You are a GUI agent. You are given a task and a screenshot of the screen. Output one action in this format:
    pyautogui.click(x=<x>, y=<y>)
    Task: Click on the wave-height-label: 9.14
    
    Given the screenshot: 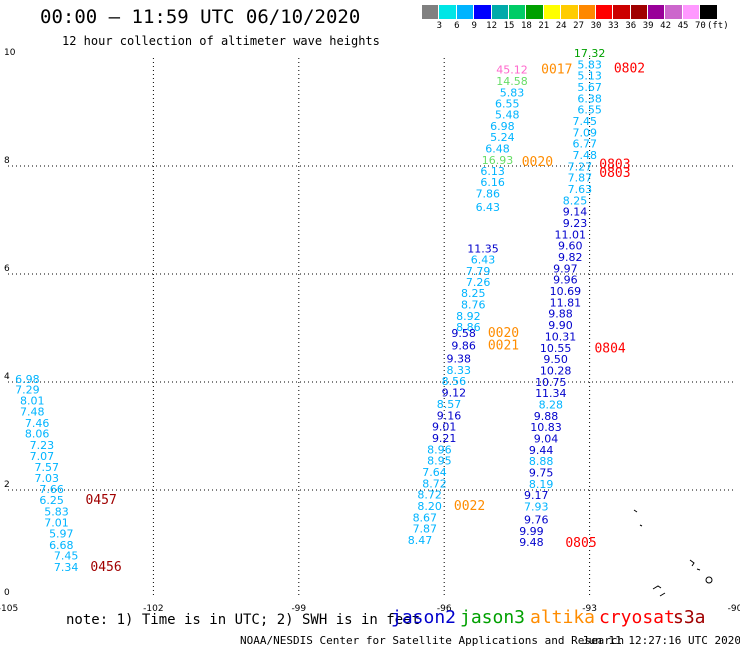 What is the action you would take?
    pyautogui.click(x=575, y=212)
    